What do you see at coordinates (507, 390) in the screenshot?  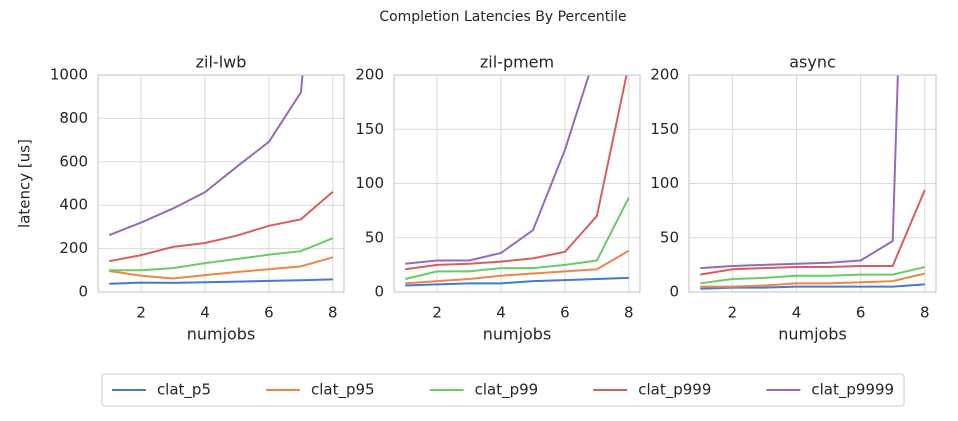 I see `legend-label: clat_p99` at bounding box center [507, 390].